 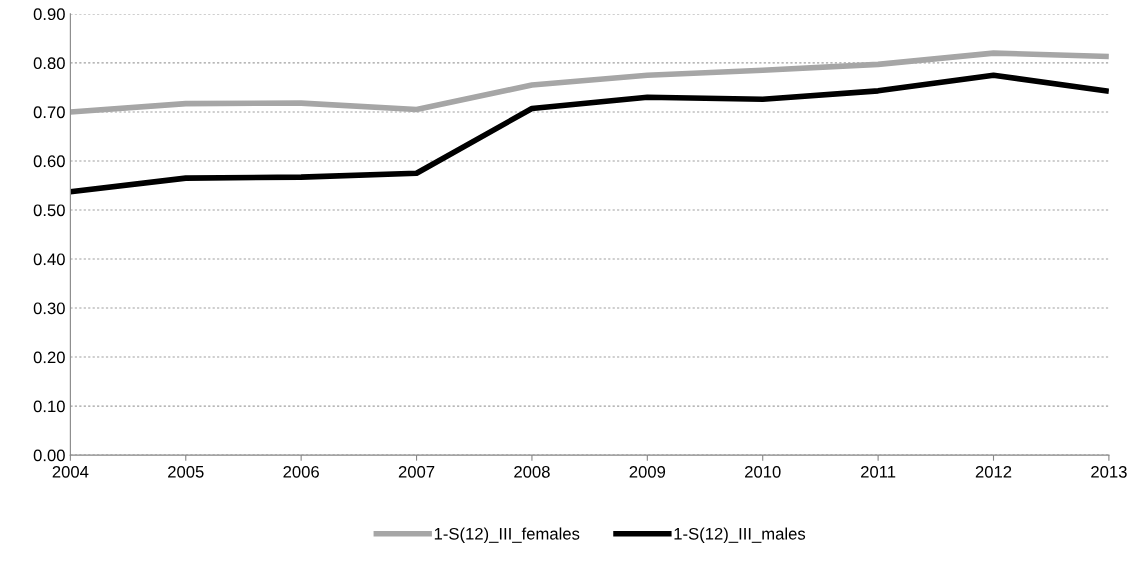 I want to click on y-tick-label: 0.50, so click(x=49, y=210).